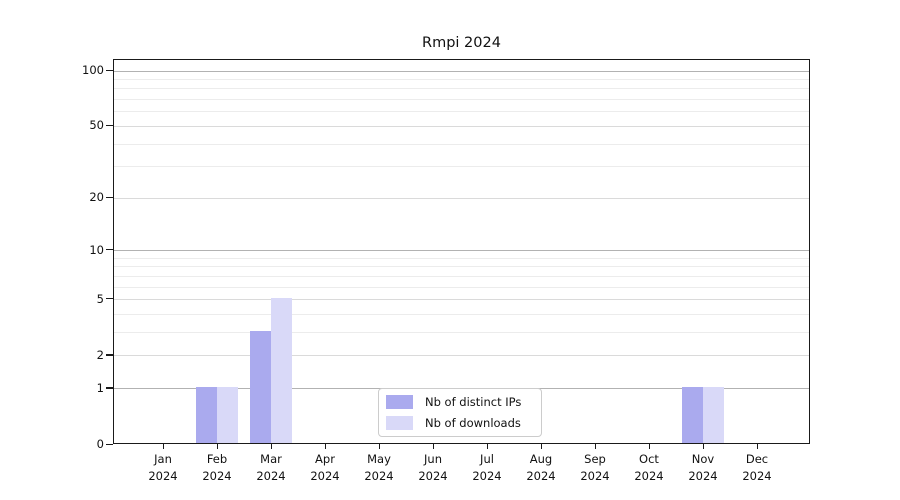 Image resolution: width=900 pixels, height=500 pixels. What do you see at coordinates (595, 459) in the screenshot?
I see `x-tick-month: Sep` at bounding box center [595, 459].